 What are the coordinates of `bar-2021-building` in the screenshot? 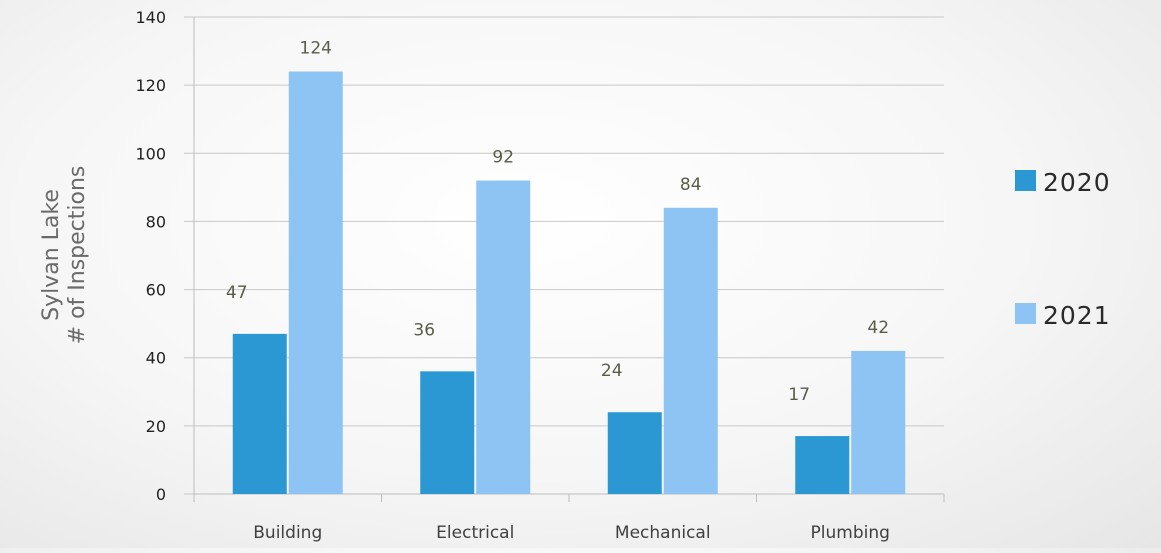 It's located at (315, 282).